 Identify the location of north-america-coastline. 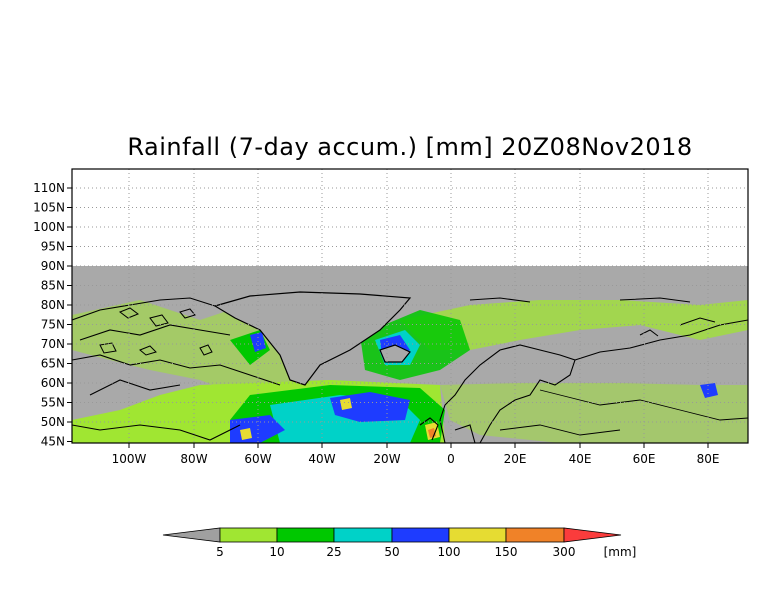
(176, 369).